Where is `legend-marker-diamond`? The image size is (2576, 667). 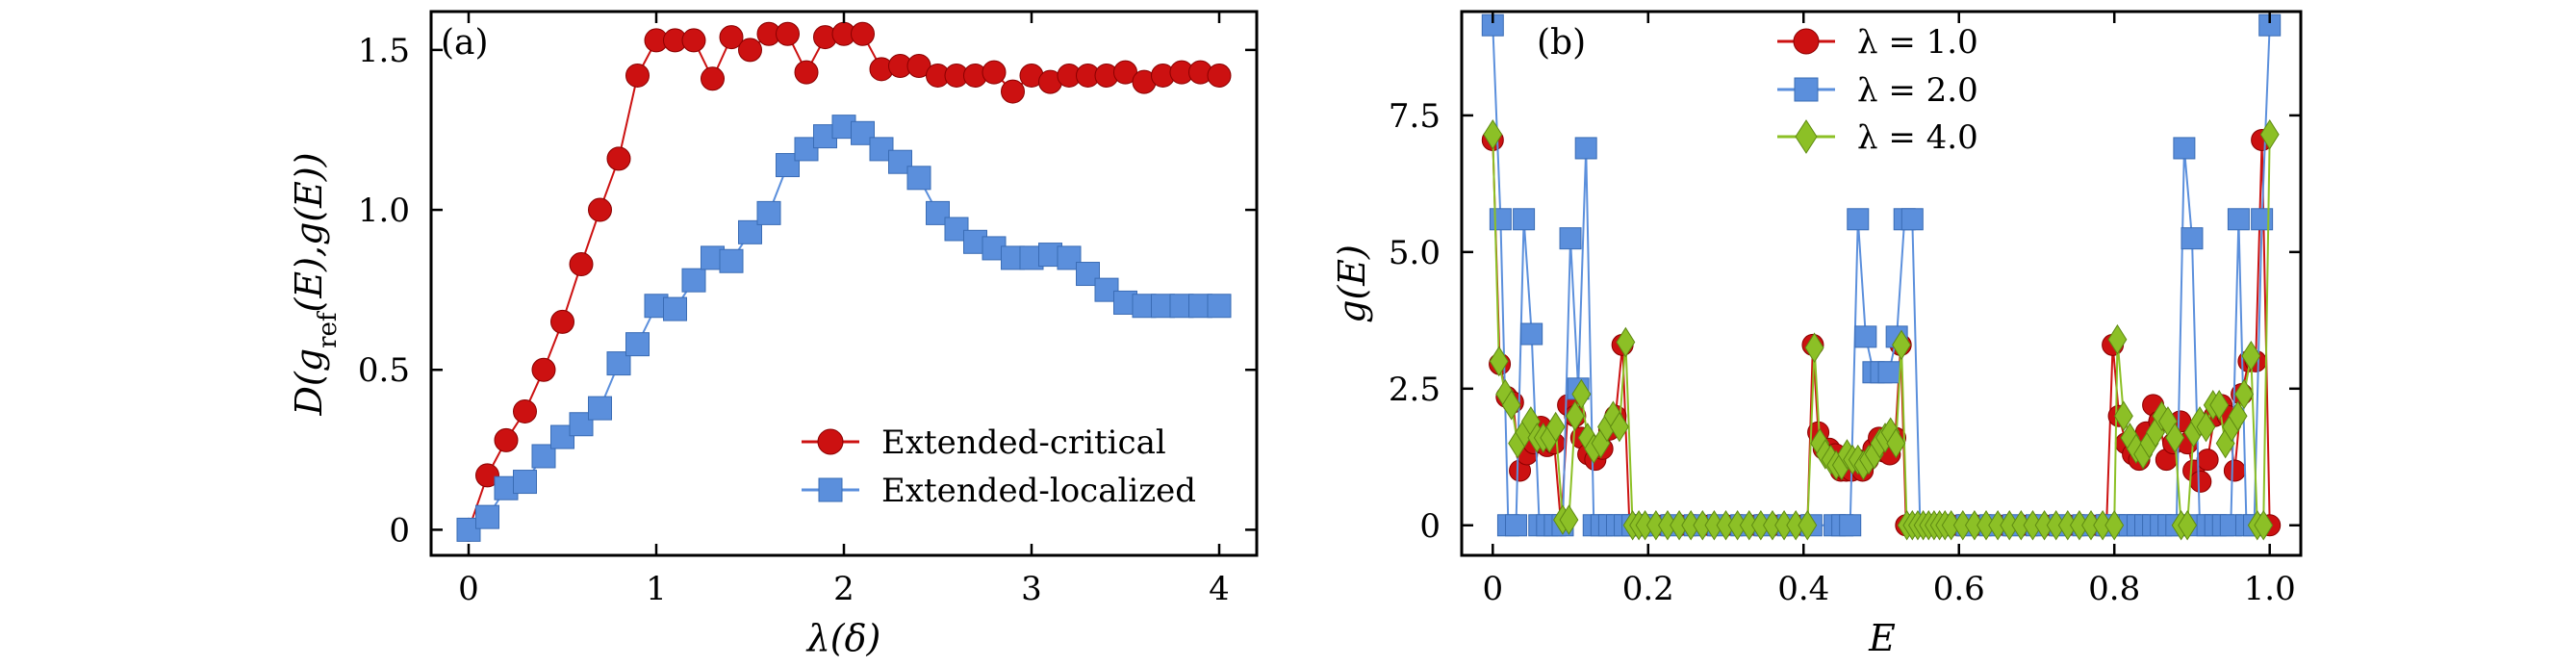
legend-marker-diamond is located at coordinates (1806, 136).